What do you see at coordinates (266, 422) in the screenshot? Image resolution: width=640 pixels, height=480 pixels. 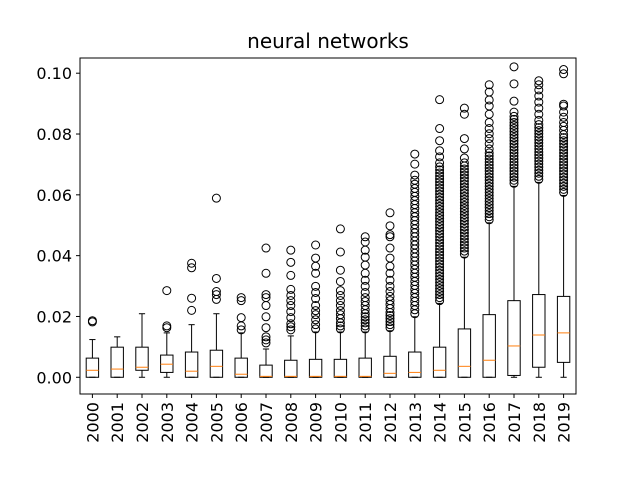 I see `x-tick-label: 2007` at bounding box center [266, 422].